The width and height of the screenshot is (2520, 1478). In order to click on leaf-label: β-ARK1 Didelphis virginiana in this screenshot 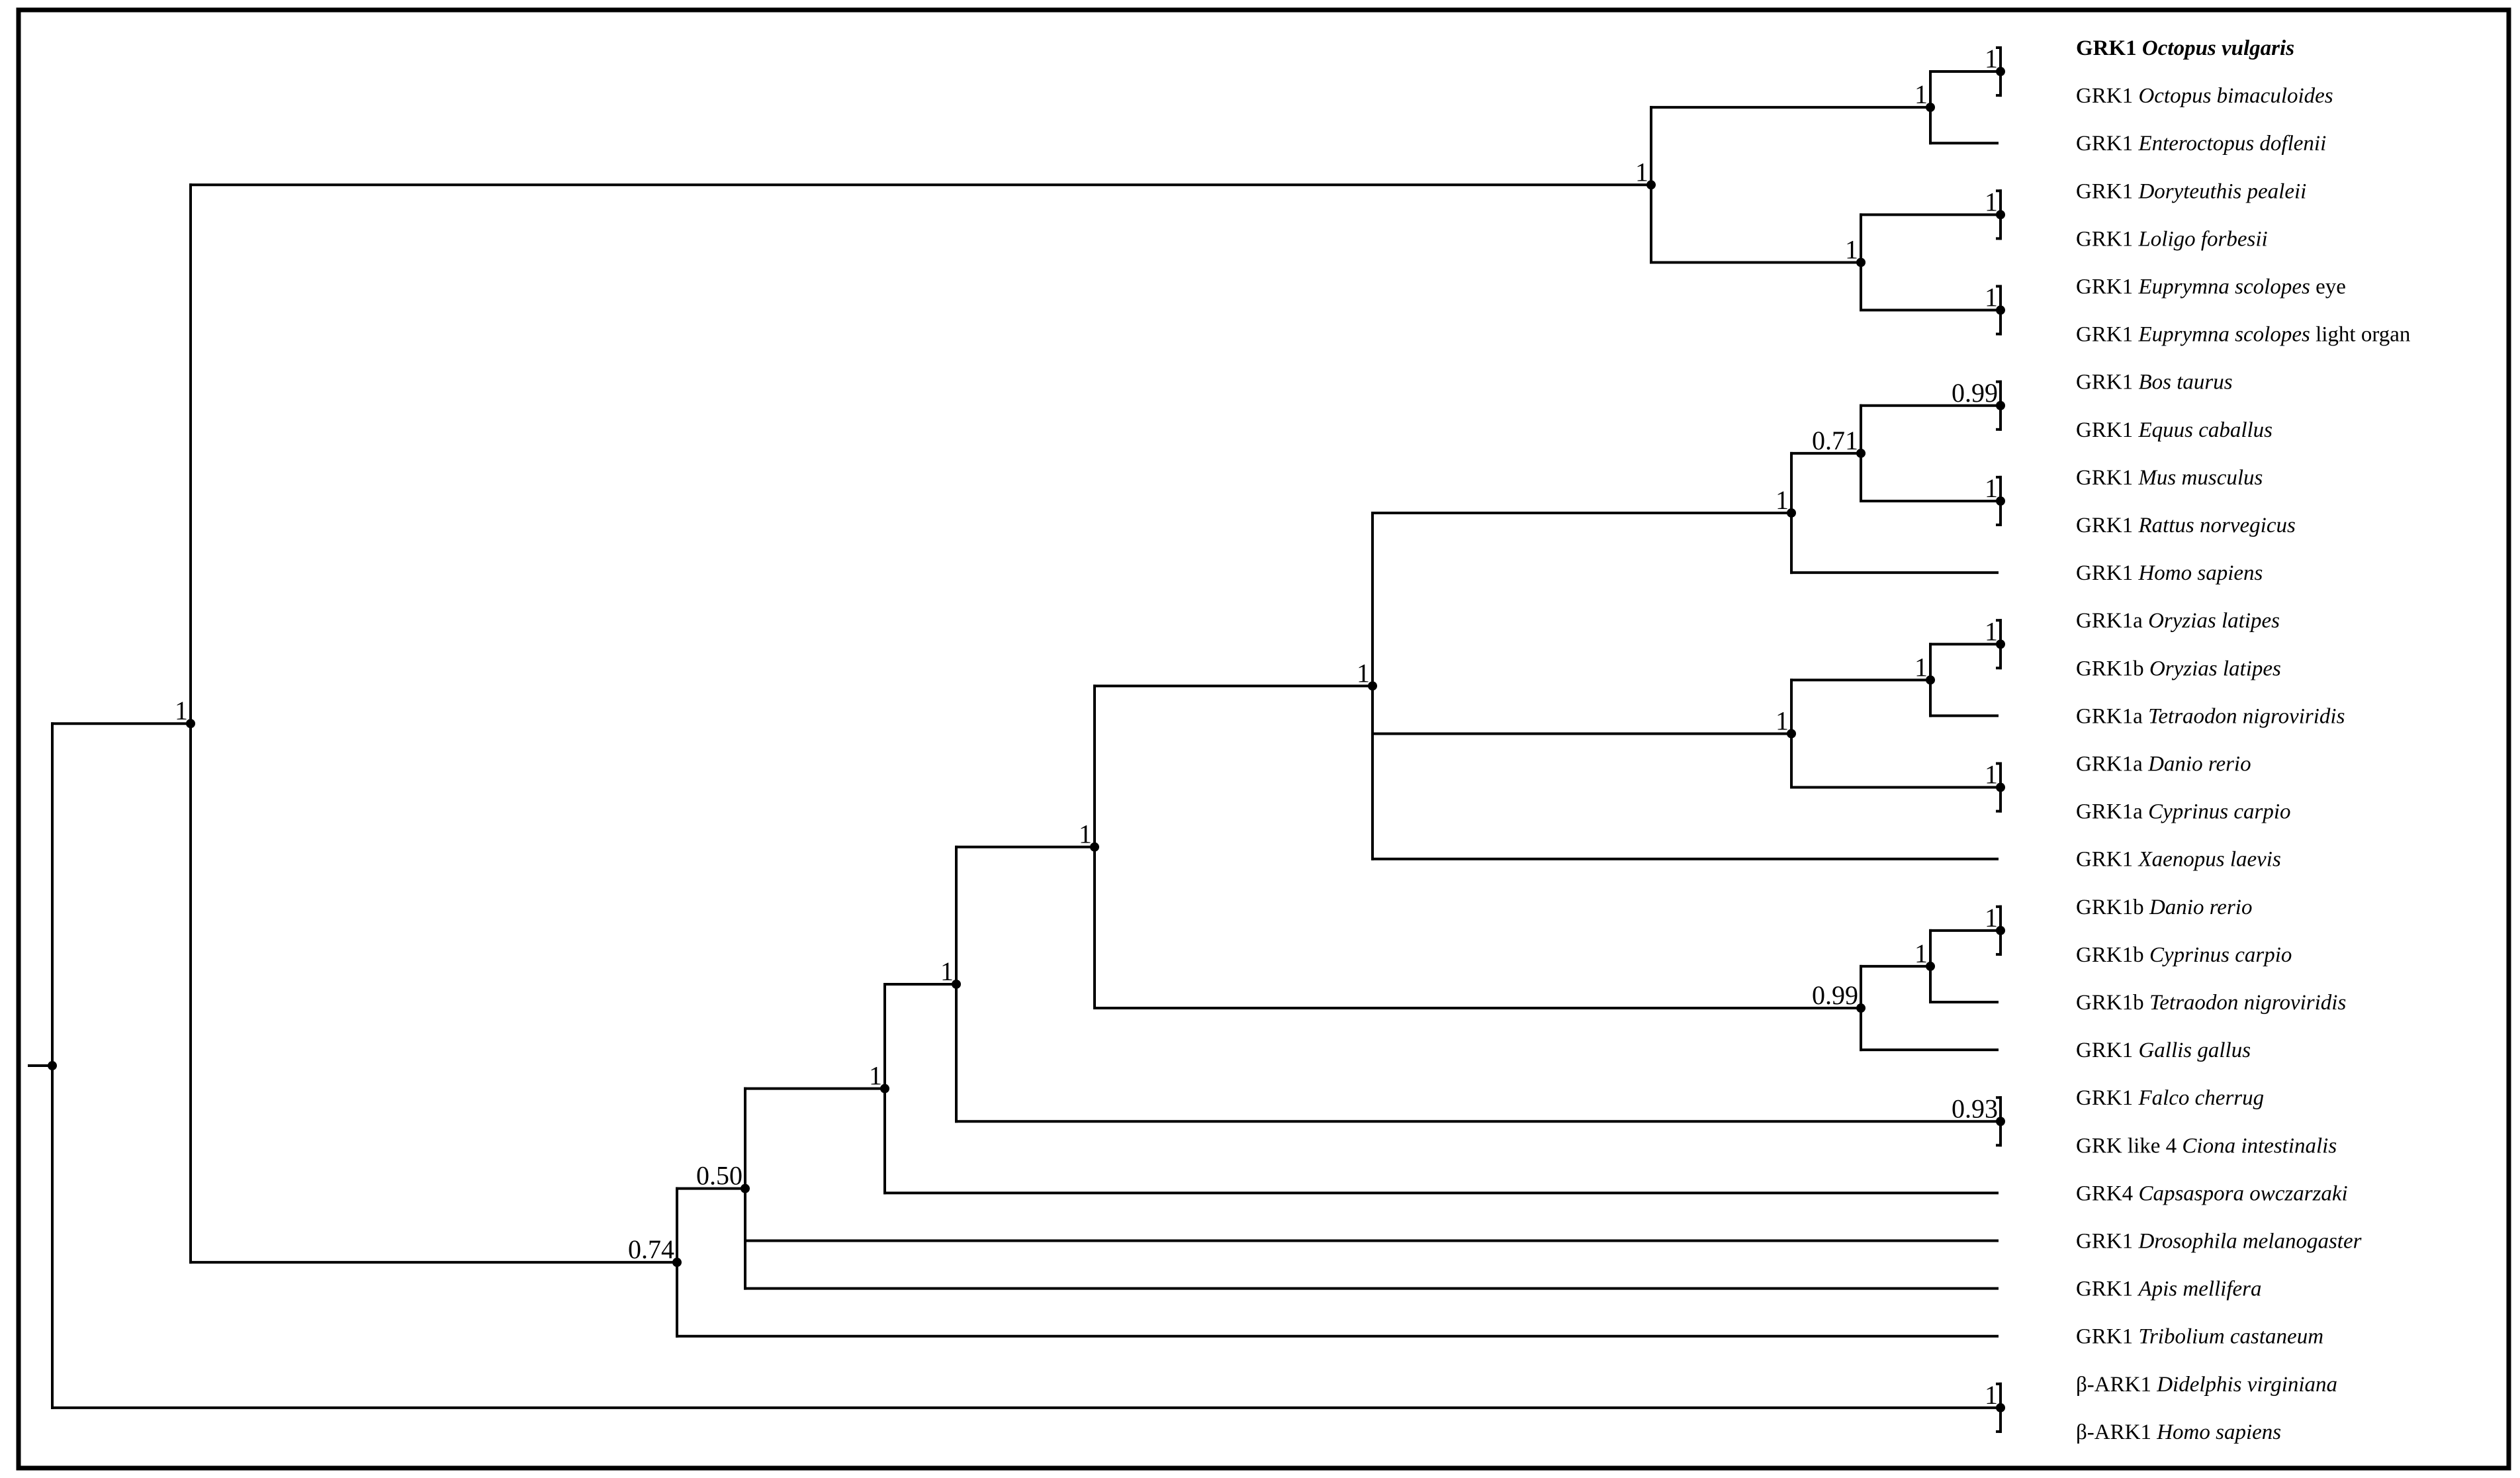, I will do `click(2206, 1385)`.